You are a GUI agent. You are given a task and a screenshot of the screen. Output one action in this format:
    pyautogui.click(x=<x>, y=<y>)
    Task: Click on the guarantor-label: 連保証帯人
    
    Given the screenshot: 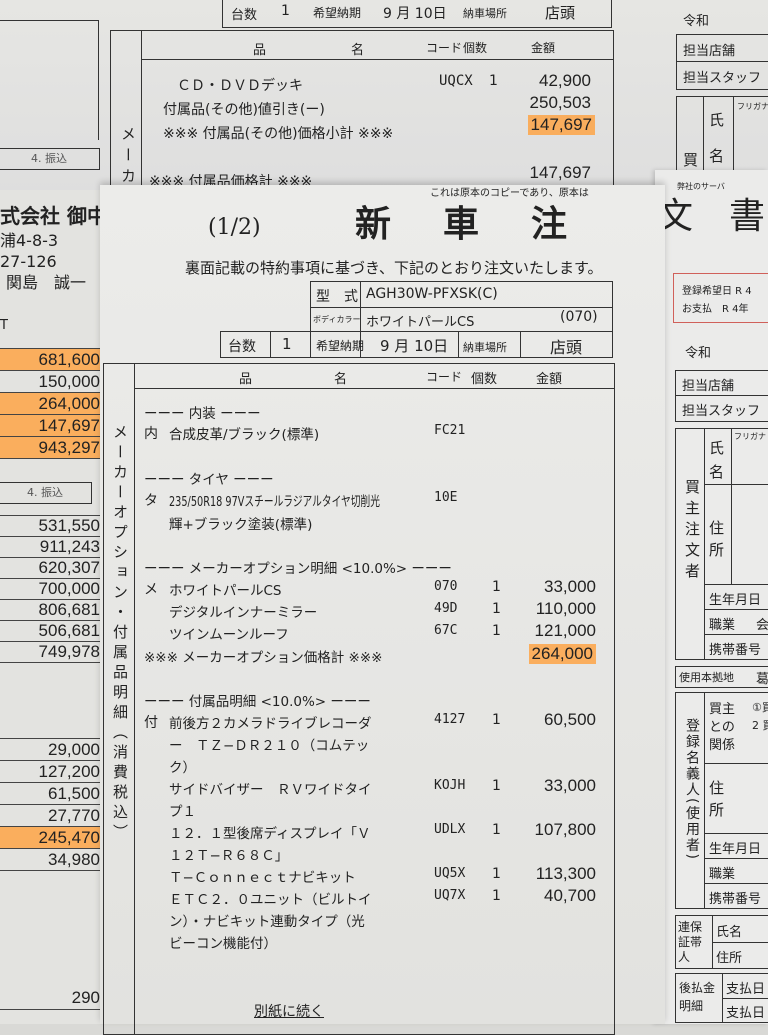 What is the action you would take?
    pyautogui.click(x=690, y=942)
    